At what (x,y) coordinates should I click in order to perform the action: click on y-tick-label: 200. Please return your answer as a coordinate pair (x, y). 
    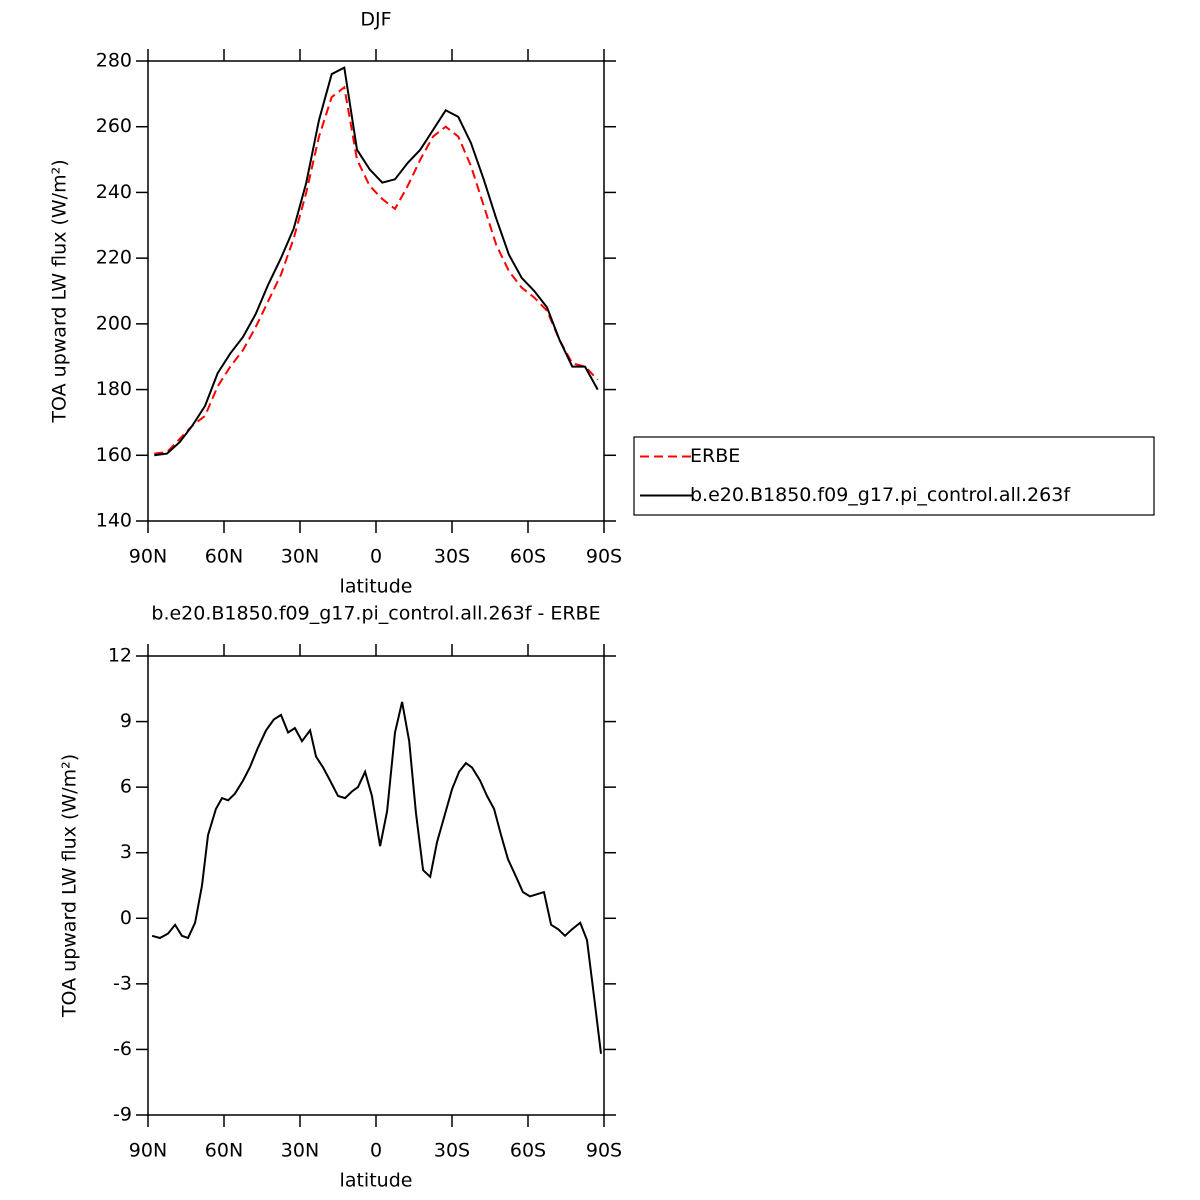
    Looking at the image, I should click on (114, 323).